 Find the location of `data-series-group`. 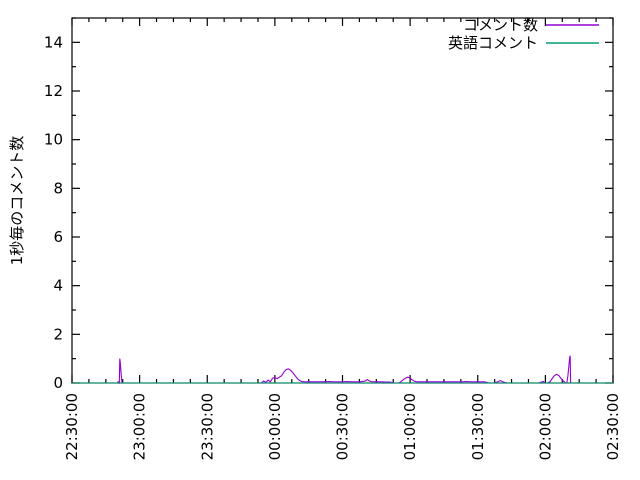

data-series-group is located at coordinates (342, 370).